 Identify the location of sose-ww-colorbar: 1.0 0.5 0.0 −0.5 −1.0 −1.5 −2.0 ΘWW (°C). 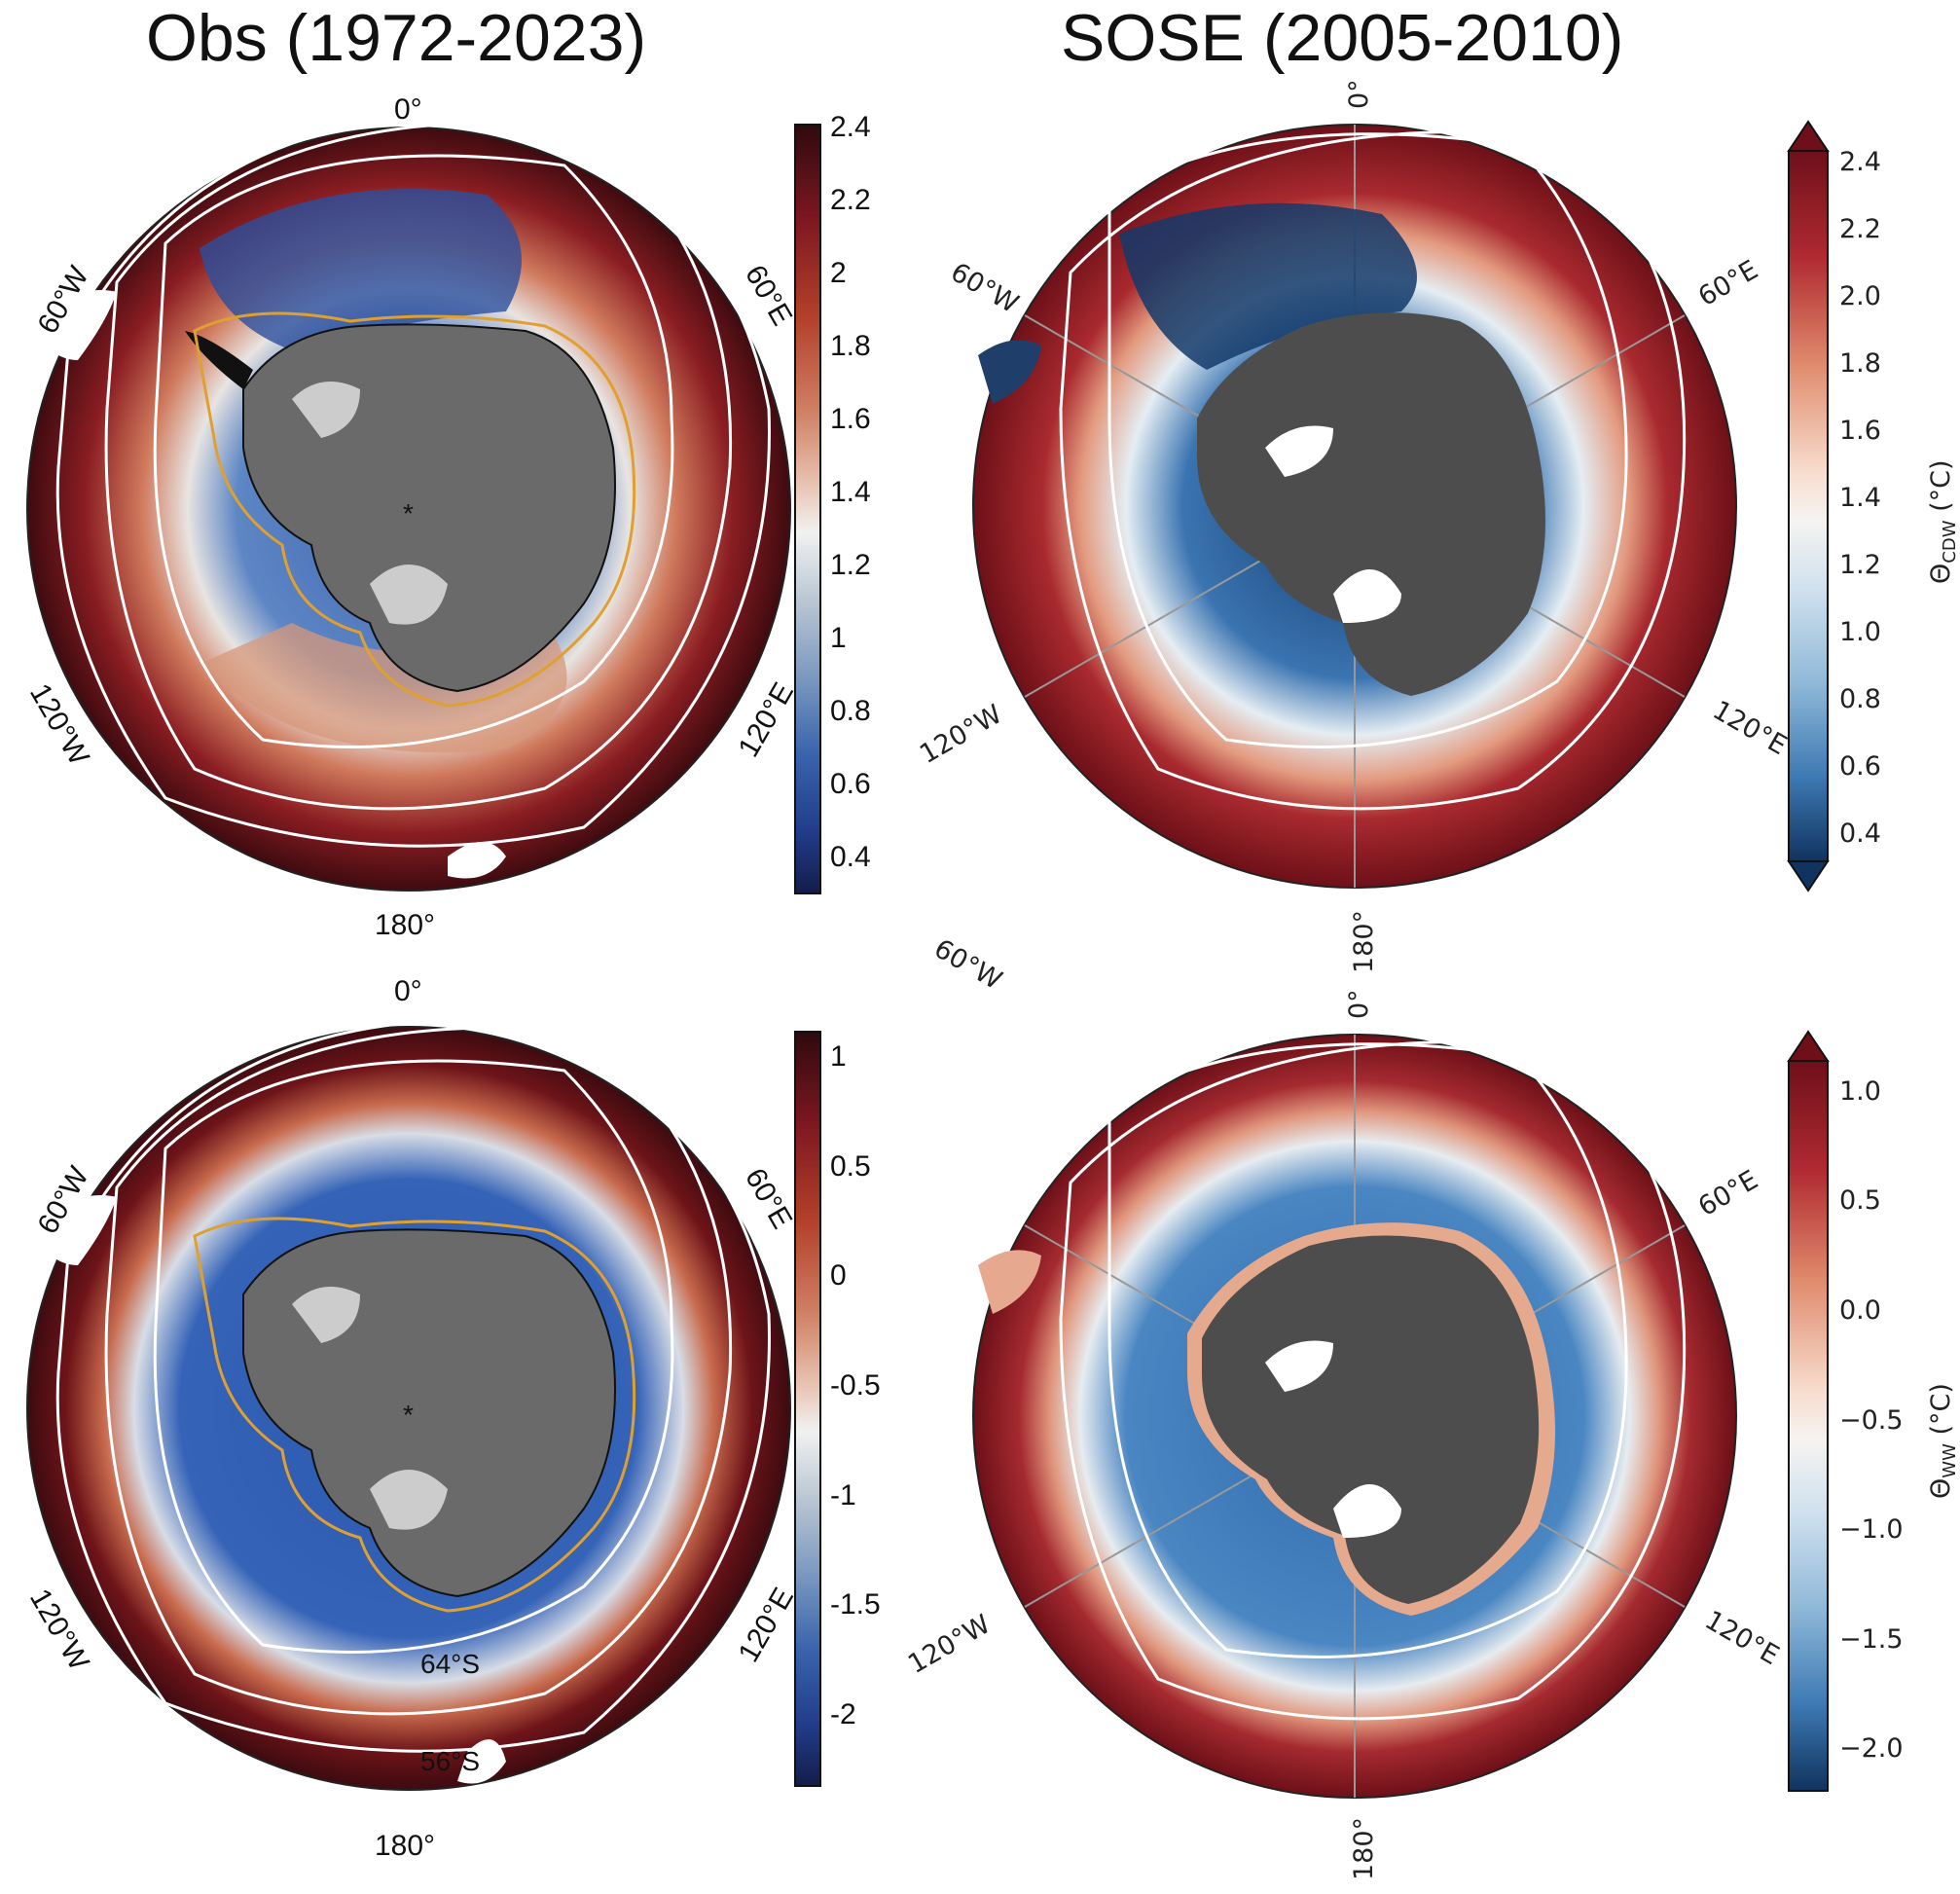
(1873, 1411).